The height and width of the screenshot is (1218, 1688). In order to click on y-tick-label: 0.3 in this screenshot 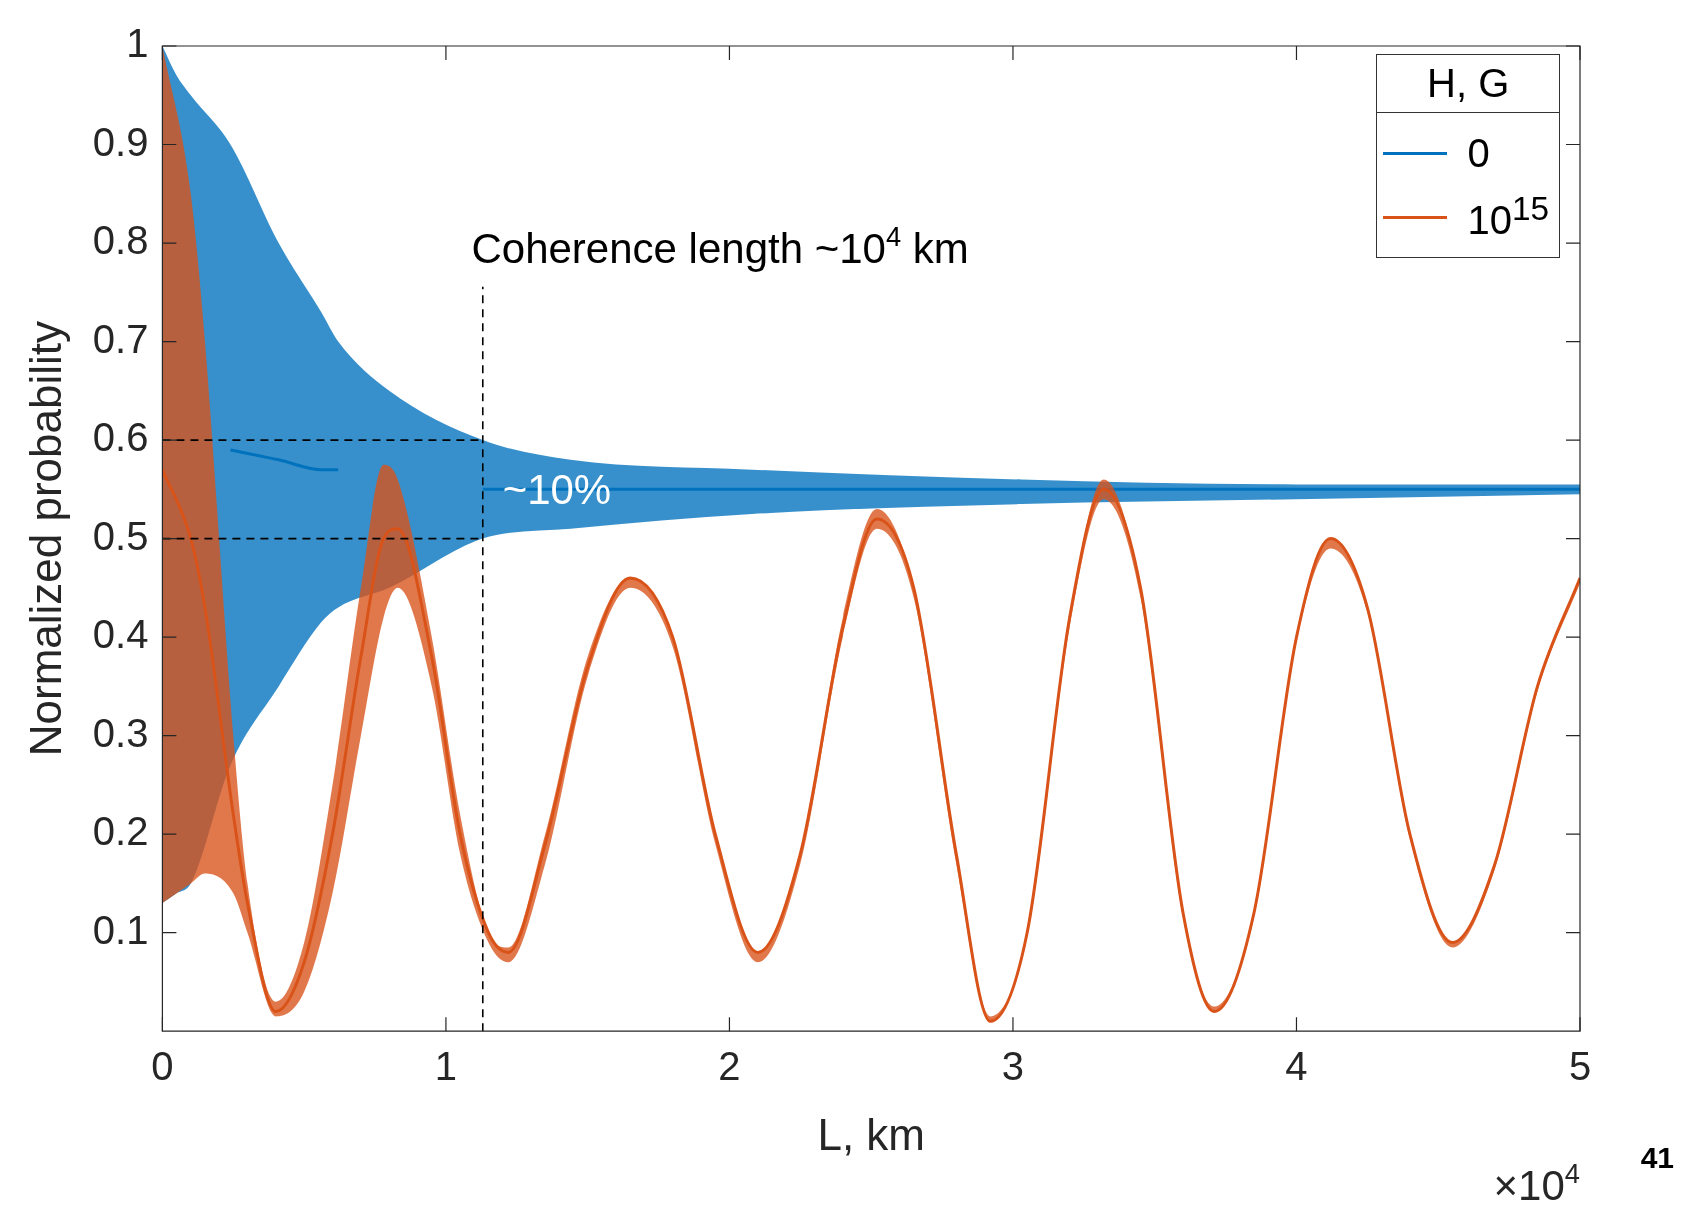, I will do `click(120, 732)`.